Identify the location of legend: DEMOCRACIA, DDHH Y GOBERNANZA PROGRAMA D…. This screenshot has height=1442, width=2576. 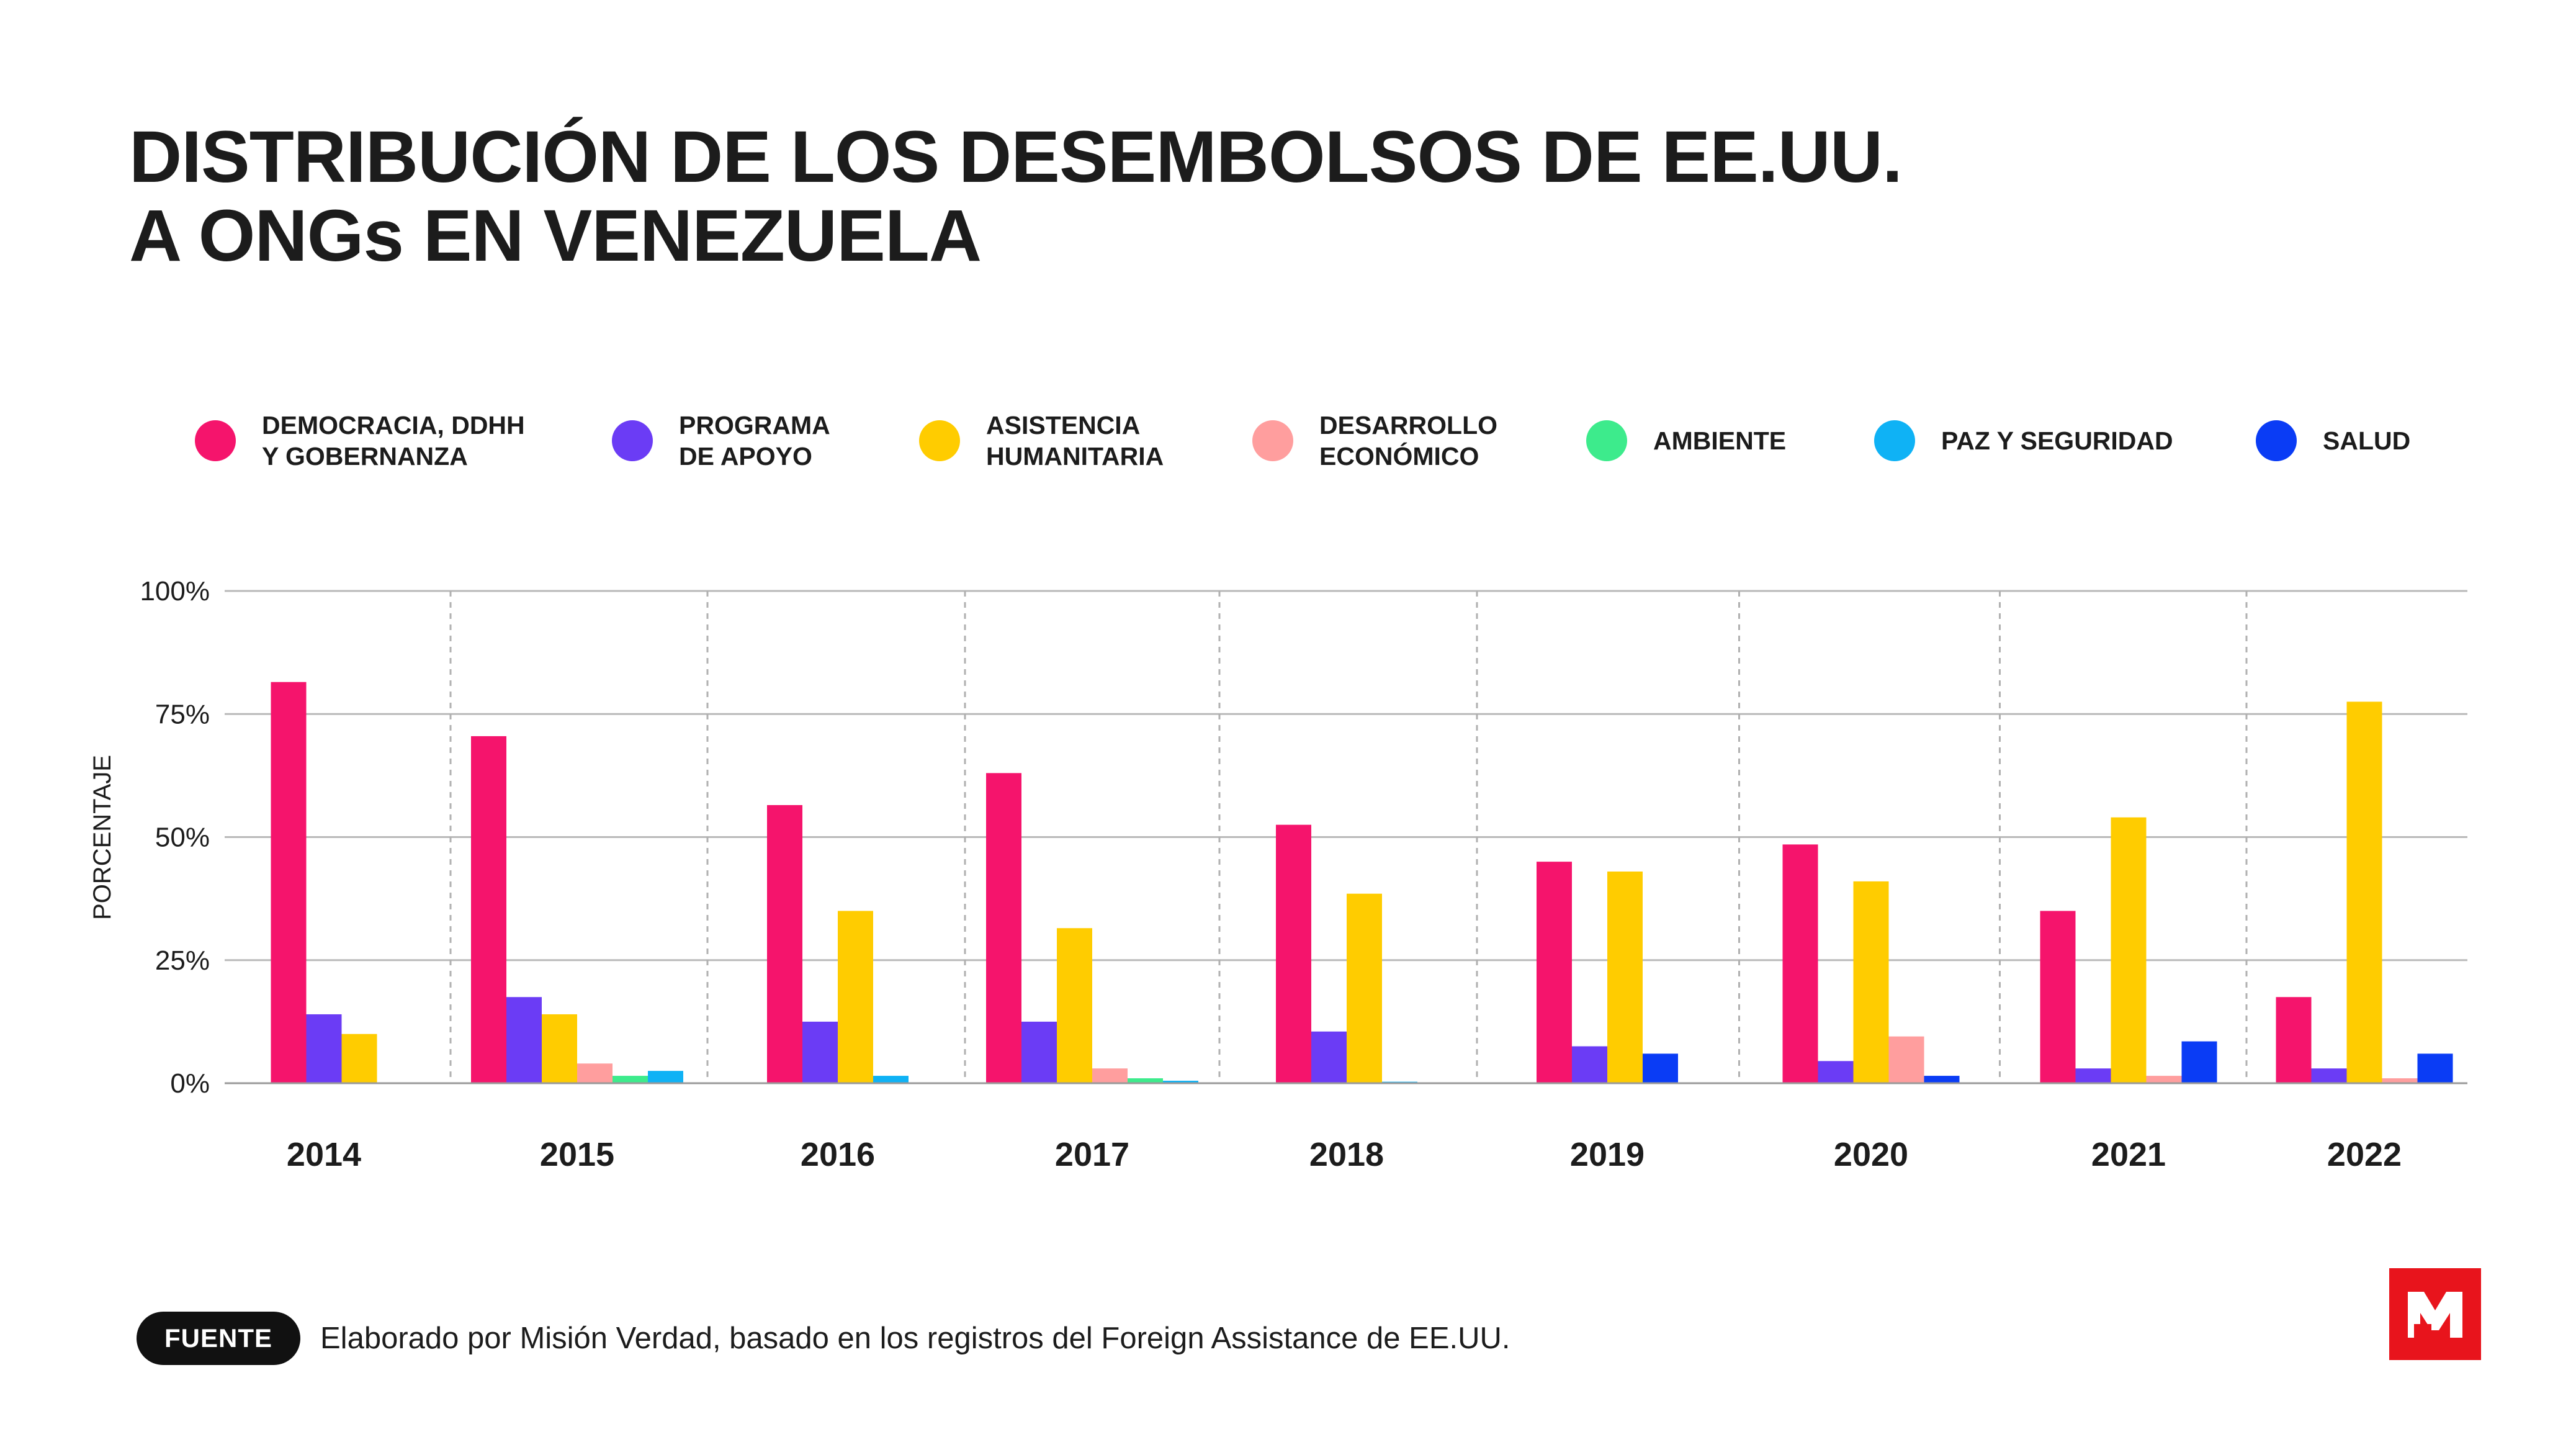
(1288, 440).